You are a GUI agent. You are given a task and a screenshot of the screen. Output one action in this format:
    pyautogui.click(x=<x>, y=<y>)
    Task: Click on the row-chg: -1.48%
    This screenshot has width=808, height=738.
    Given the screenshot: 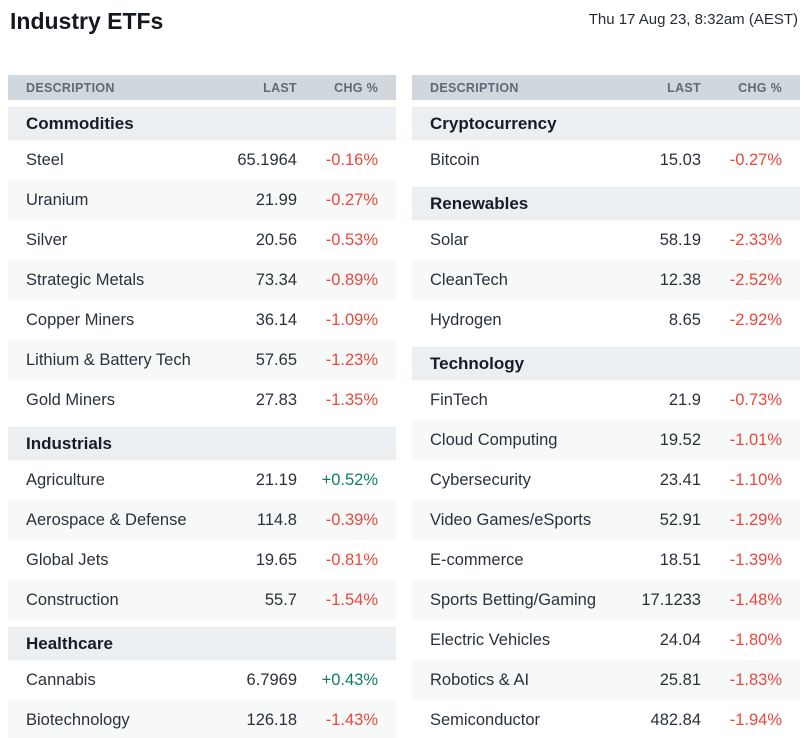 What is the action you would take?
    pyautogui.click(x=755, y=599)
    